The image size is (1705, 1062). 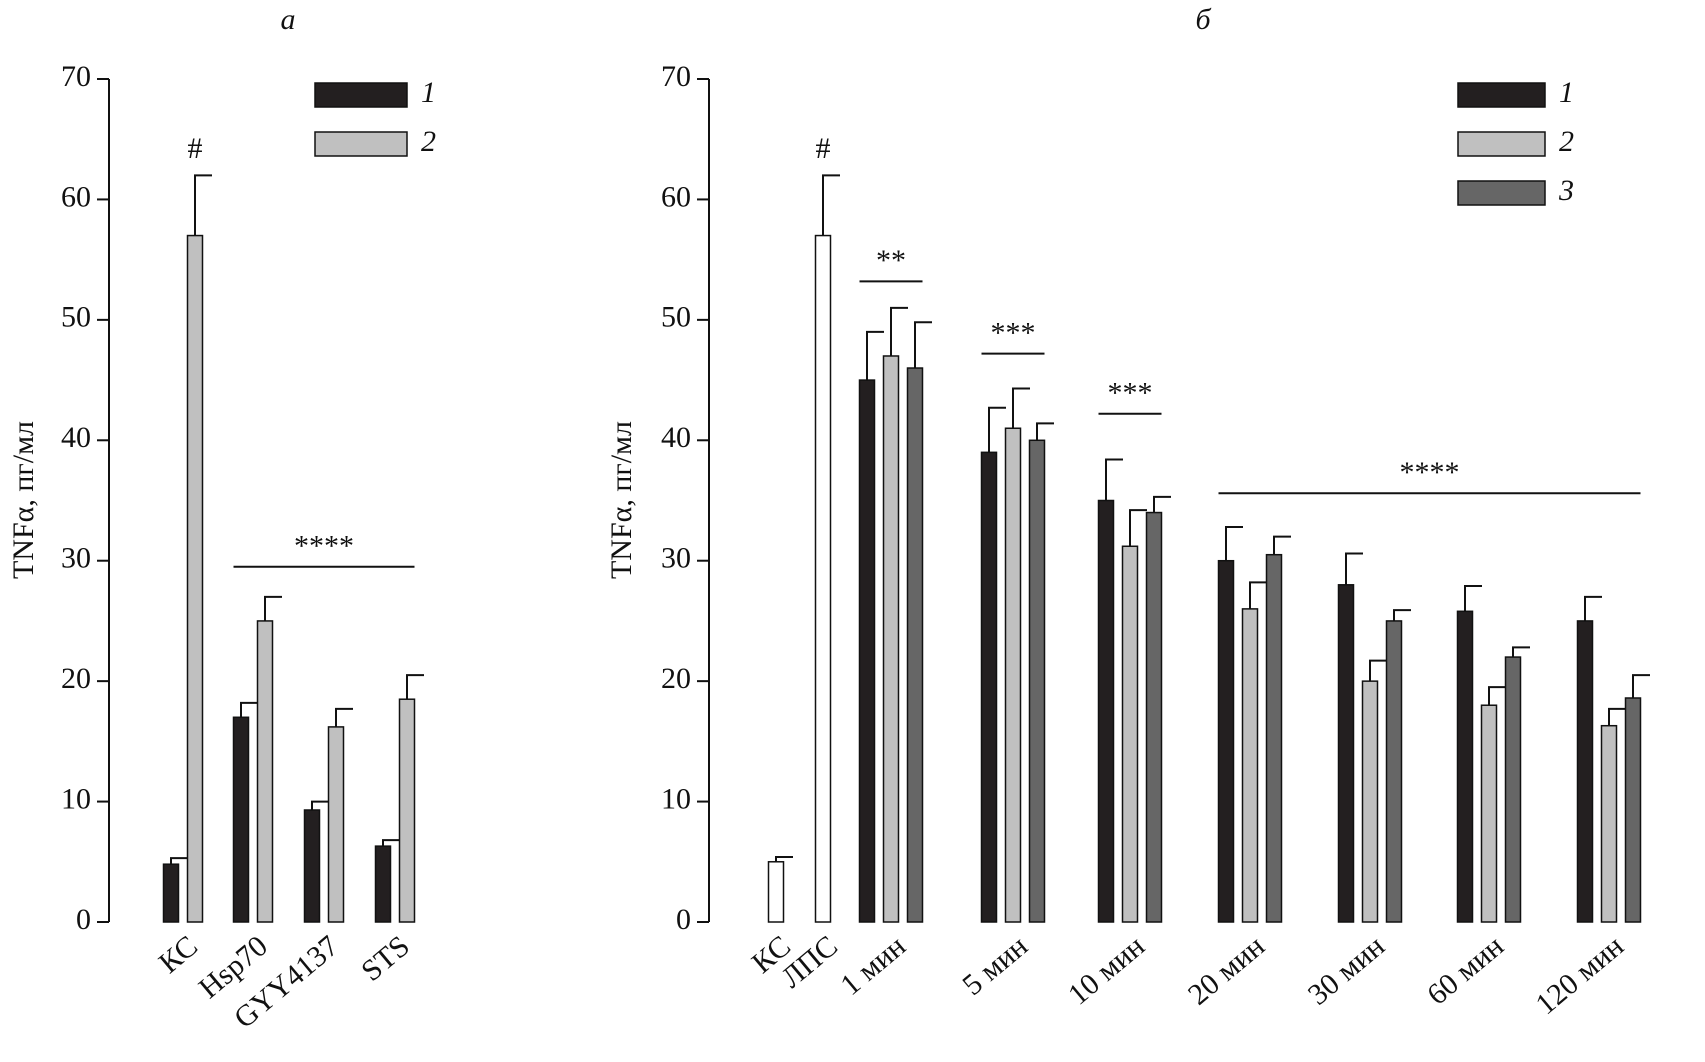 What do you see at coordinates (1106, 970) in the screenshot?
I see `x-tick-label: 10 мин` at bounding box center [1106, 970].